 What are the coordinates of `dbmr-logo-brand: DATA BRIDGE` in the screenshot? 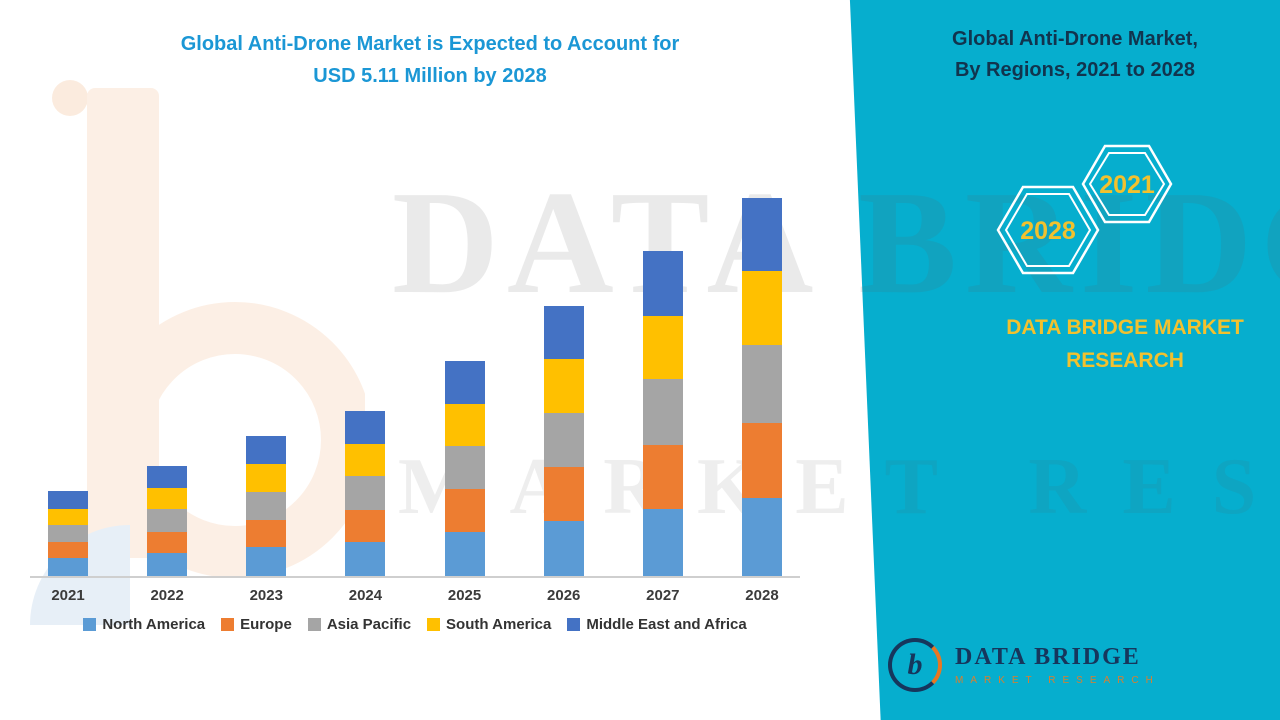 It's located at (1048, 657).